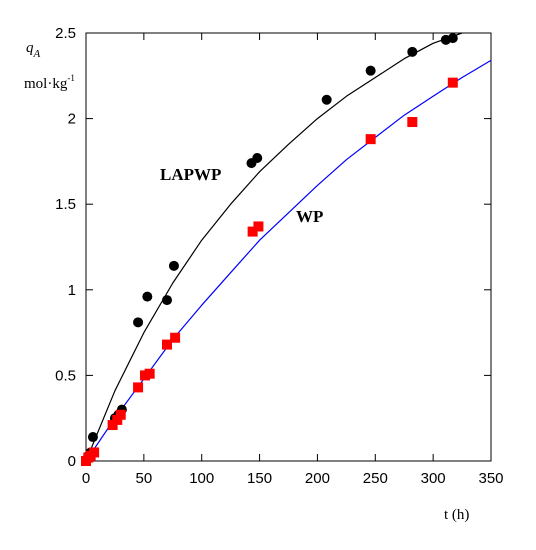 This screenshot has height=550, width=536. Describe the element at coordinates (456, 515) in the screenshot. I see `x-axis-label: t (h)` at that location.